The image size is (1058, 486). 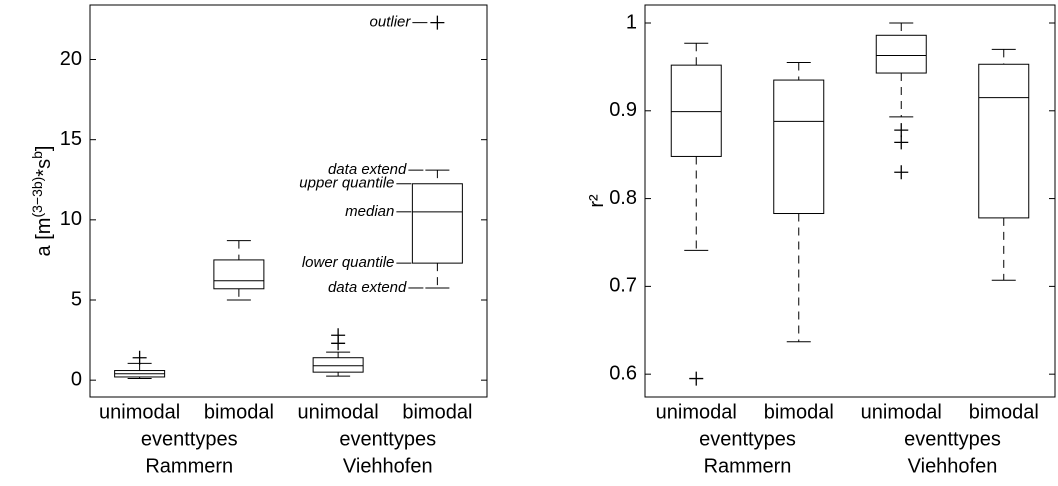 I want to click on y-tick-label: 5, so click(x=76, y=299).